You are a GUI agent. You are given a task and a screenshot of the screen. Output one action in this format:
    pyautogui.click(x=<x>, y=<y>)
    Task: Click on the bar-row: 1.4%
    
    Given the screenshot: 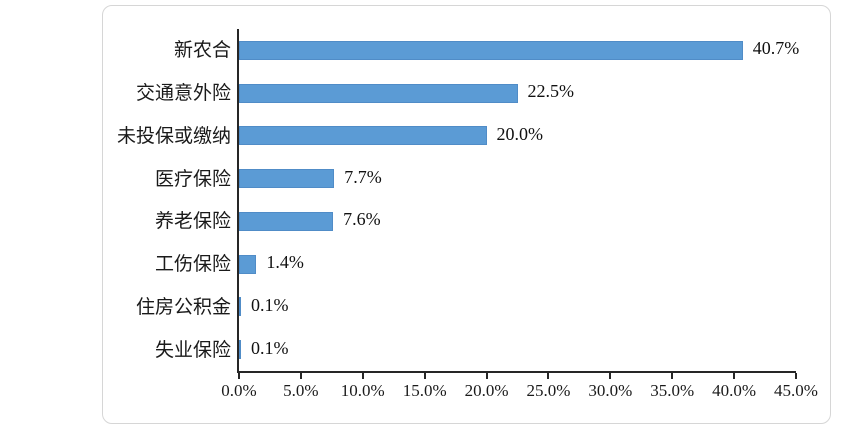 What is the action you would take?
    pyautogui.click(x=517, y=264)
    